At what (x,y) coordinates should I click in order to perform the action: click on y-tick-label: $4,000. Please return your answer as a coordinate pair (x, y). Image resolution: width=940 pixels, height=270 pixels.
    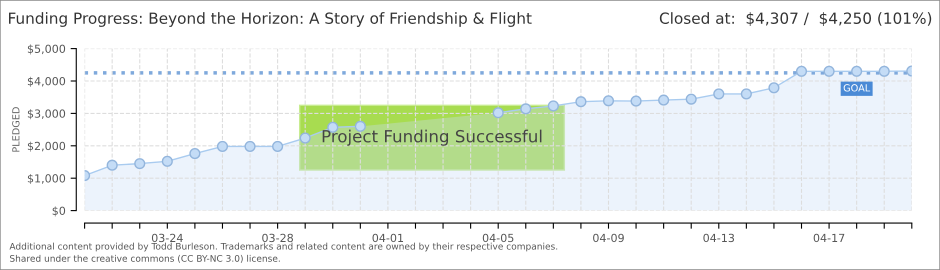
    Looking at the image, I should click on (47, 81).